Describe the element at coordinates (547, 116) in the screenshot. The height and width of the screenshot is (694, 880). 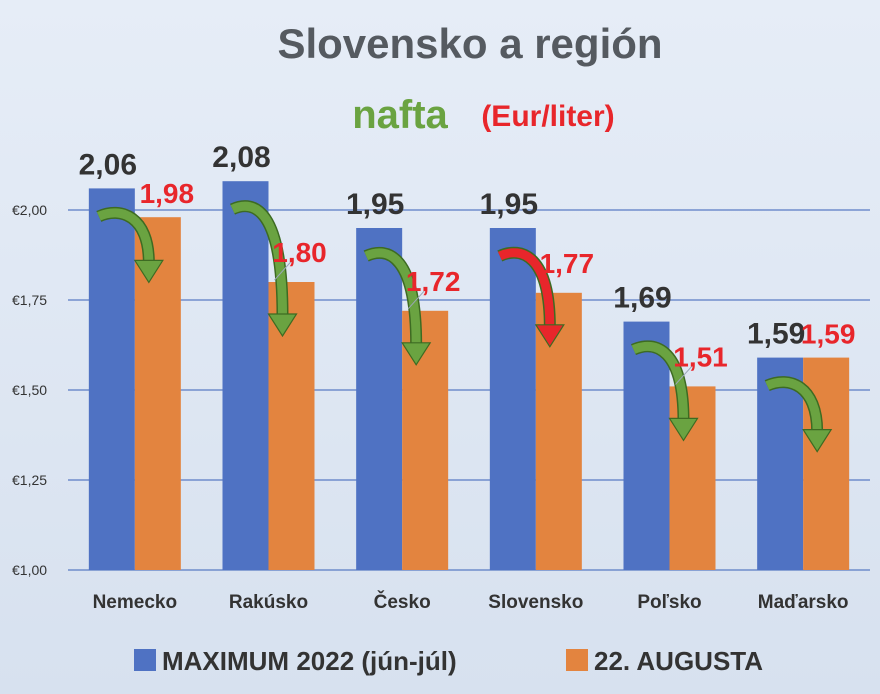
I see `chart-unit: (Eur/liter)` at that location.